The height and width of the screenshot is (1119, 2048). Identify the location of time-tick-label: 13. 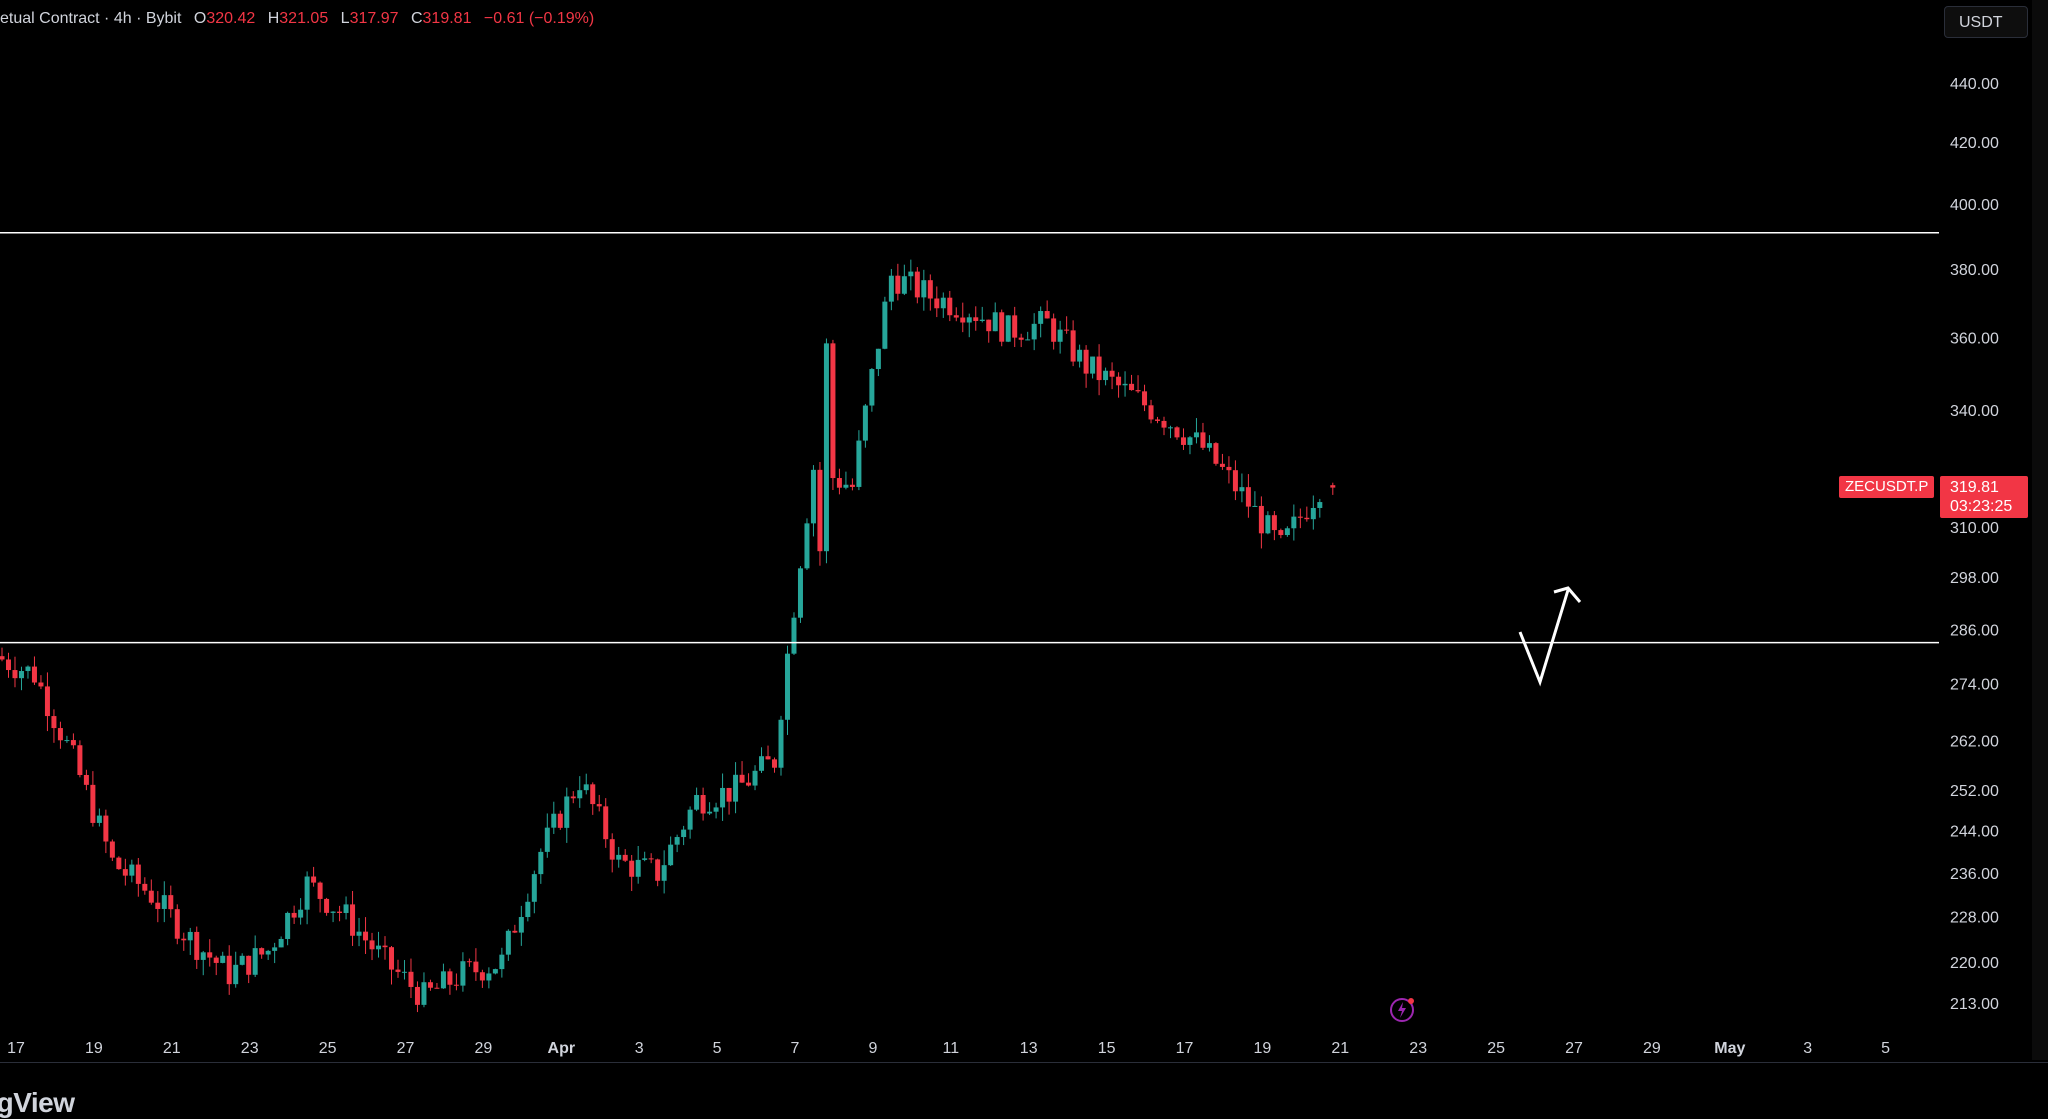
(1029, 1048).